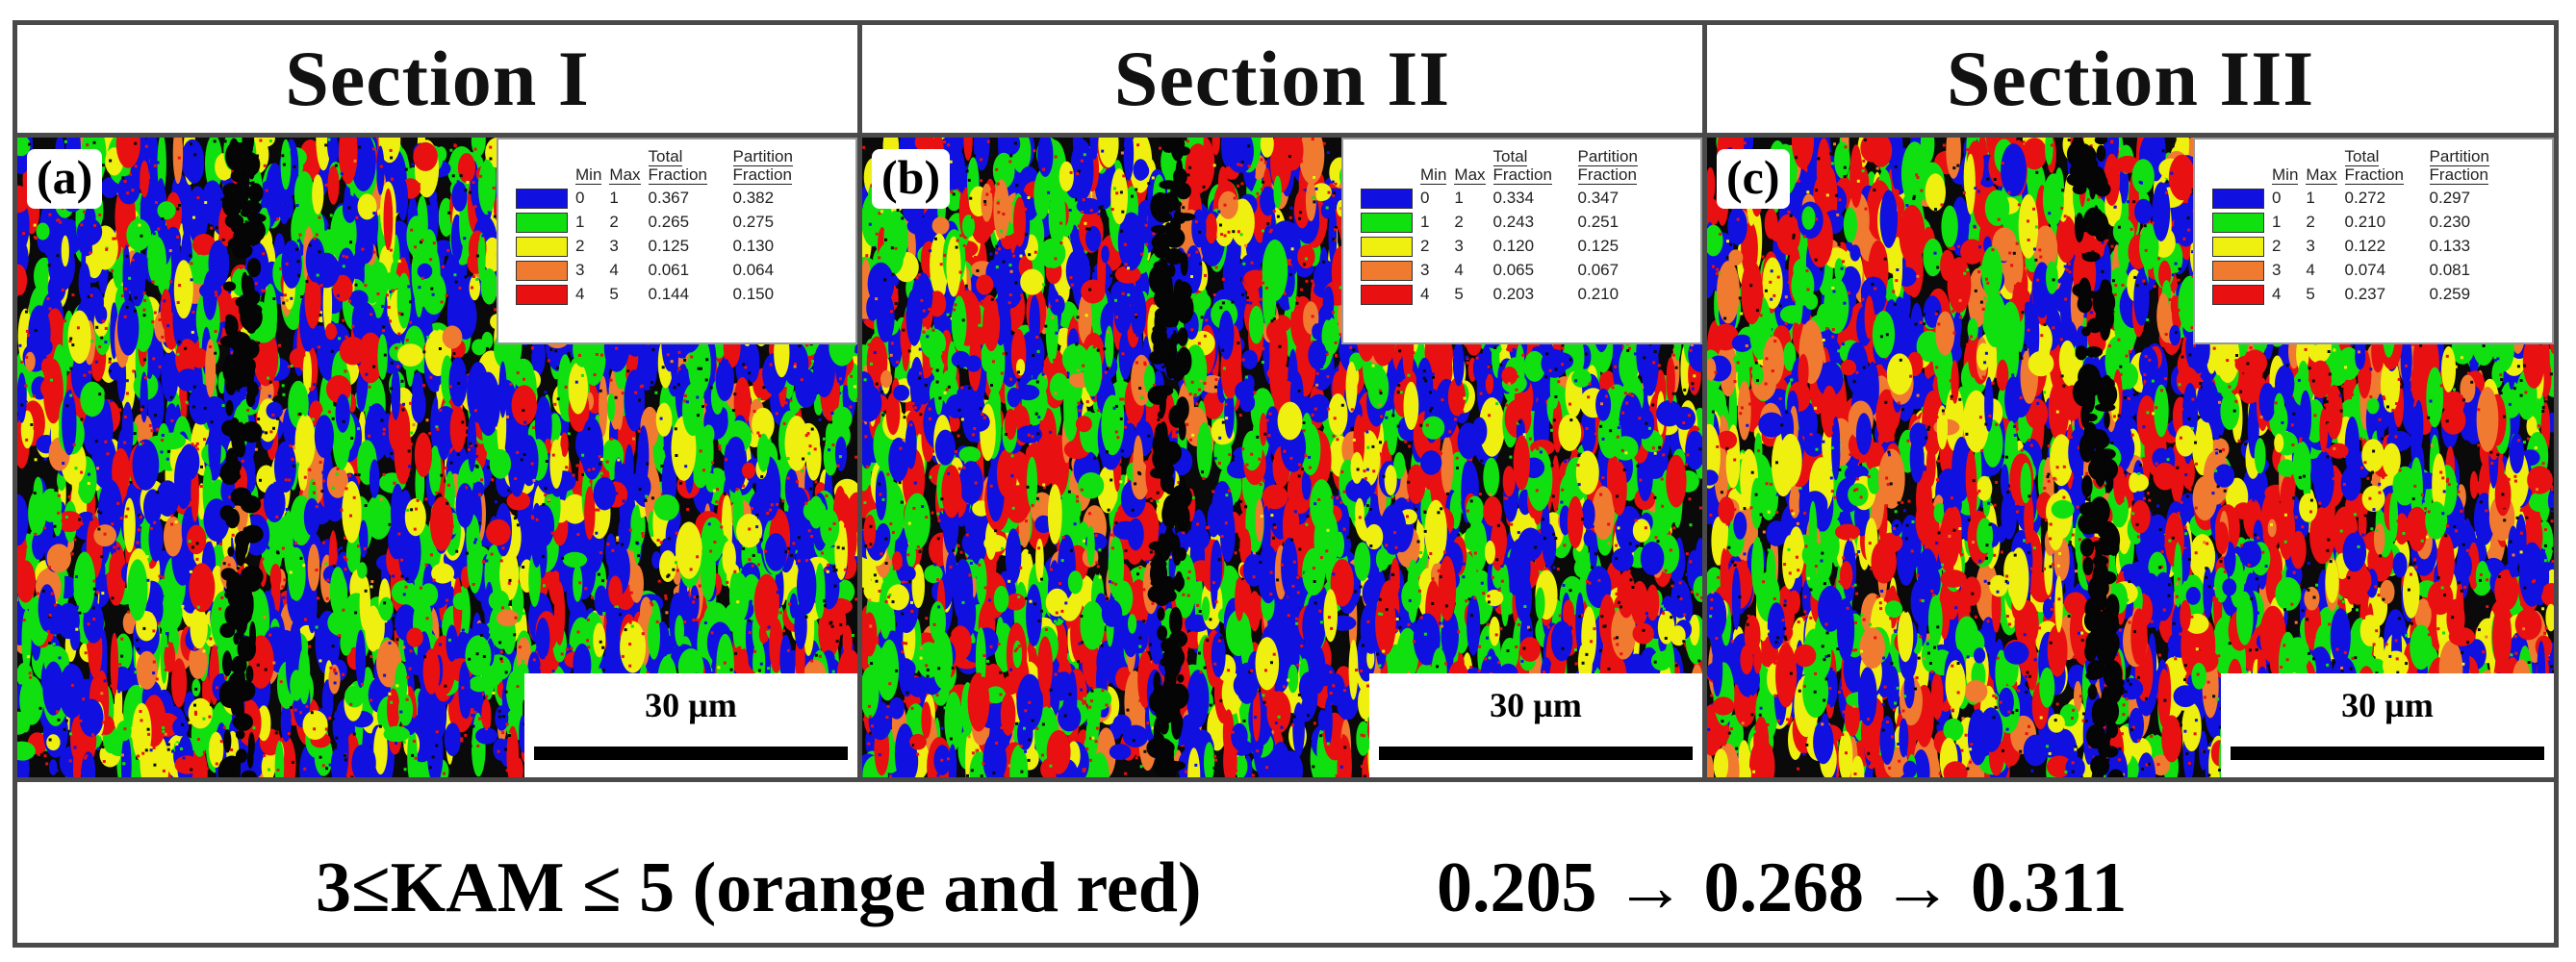 This screenshot has width=2576, height=962. What do you see at coordinates (691, 705) in the screenshot?
I see `scale-bar-label-a: 30 µm` at bounding box center [691, 705].